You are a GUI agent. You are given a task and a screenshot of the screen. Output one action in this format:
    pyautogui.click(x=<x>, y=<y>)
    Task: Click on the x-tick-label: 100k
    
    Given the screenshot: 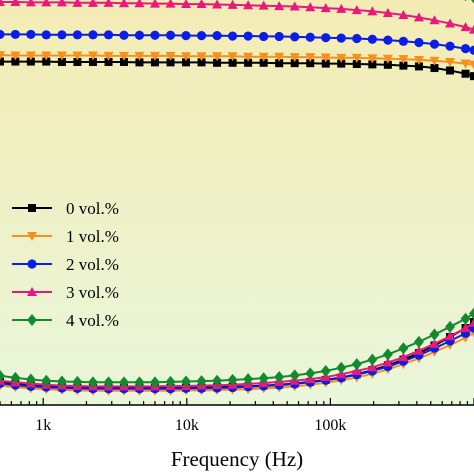 What is the action you would take?
    pyautogui.click(x=330, y=425)
    